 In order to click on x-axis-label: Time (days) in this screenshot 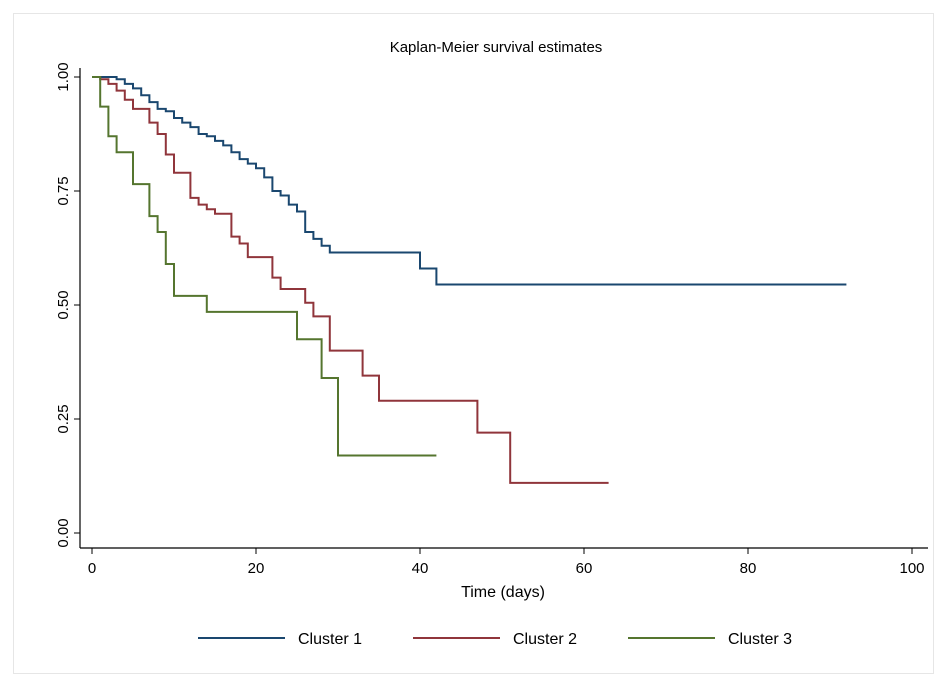, I will do `click(503, 592)`.